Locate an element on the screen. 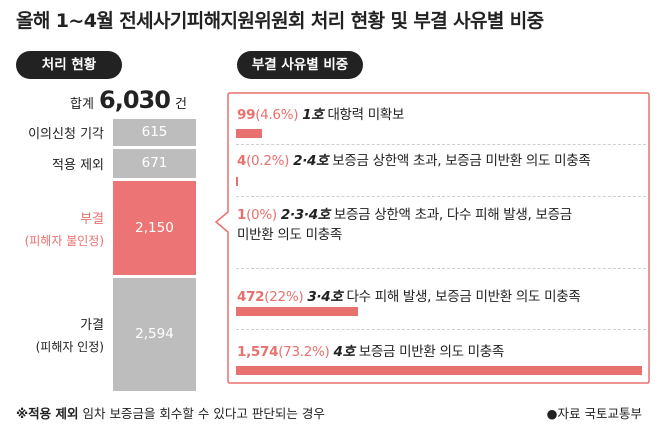 This screenshot has height=432, width=658. reason-desc: 보증금 상한액 초과, 보증금 미반환 의도 미충족 is located at coordinates (461, 161).